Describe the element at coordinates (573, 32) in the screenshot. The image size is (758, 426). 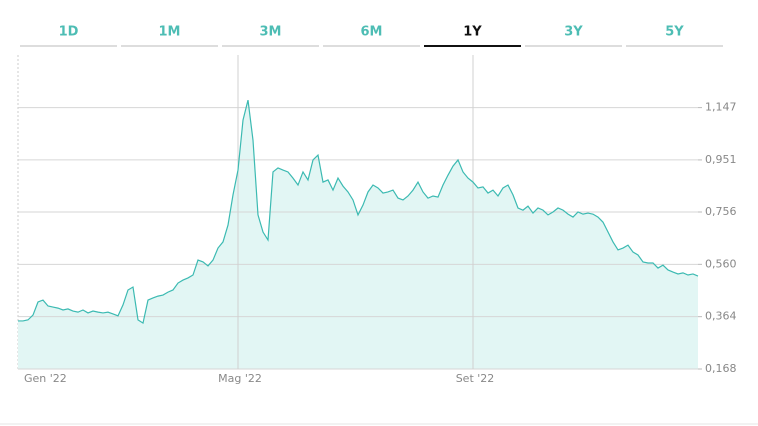
I see `tab: 3Y` at that location.